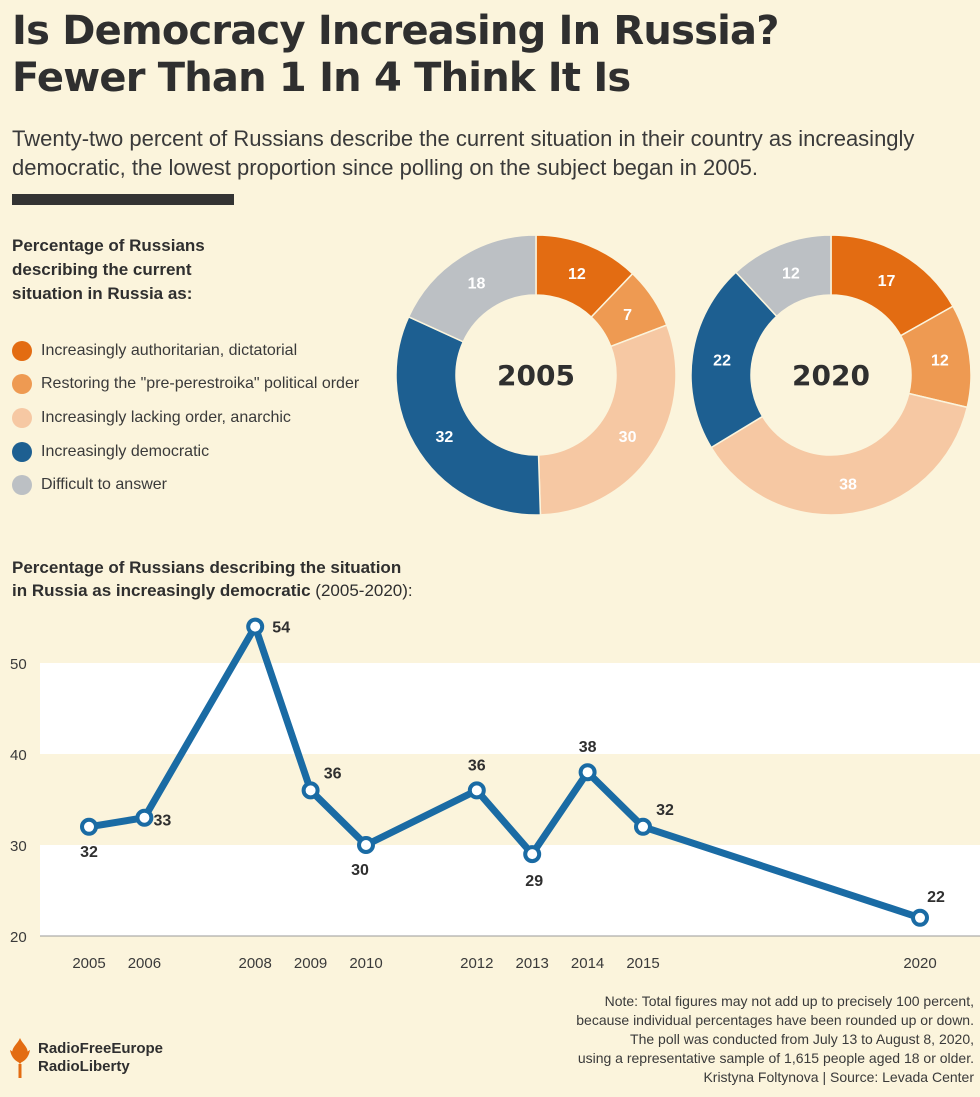 Image resolution: width=980 pixels, height=1097 pixels. I want to click on data-label-2006: 33, so click(163, 821).